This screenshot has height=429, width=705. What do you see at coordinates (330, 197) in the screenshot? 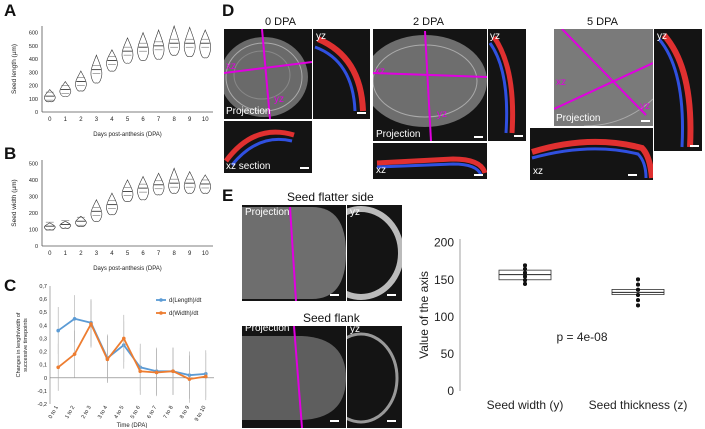
I see `e-title-flatter-side: Seed flatter side` at bounding box center [330, 197].